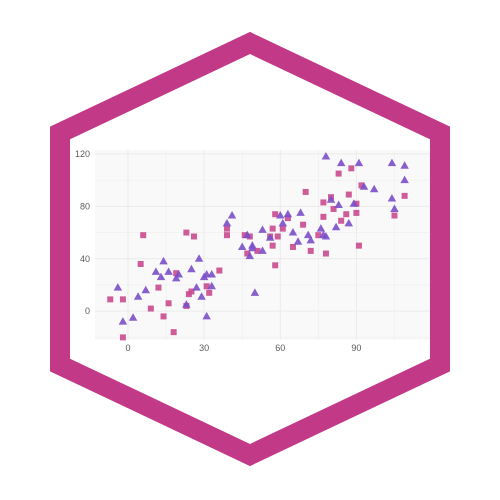 The width and height of the screenshot is (500, 500). I want to click on x-tick-label: 60, so click(280, 348).